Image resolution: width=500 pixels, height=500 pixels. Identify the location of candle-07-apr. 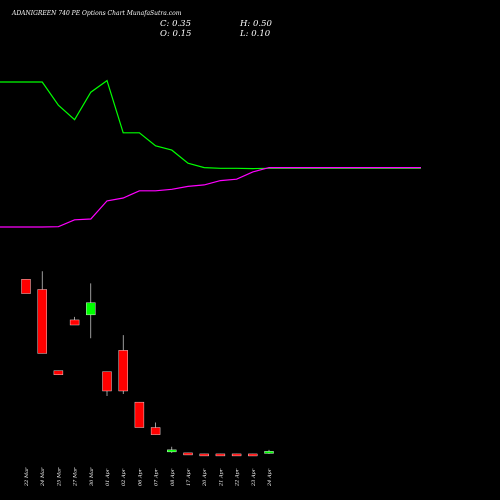
(155, 428).